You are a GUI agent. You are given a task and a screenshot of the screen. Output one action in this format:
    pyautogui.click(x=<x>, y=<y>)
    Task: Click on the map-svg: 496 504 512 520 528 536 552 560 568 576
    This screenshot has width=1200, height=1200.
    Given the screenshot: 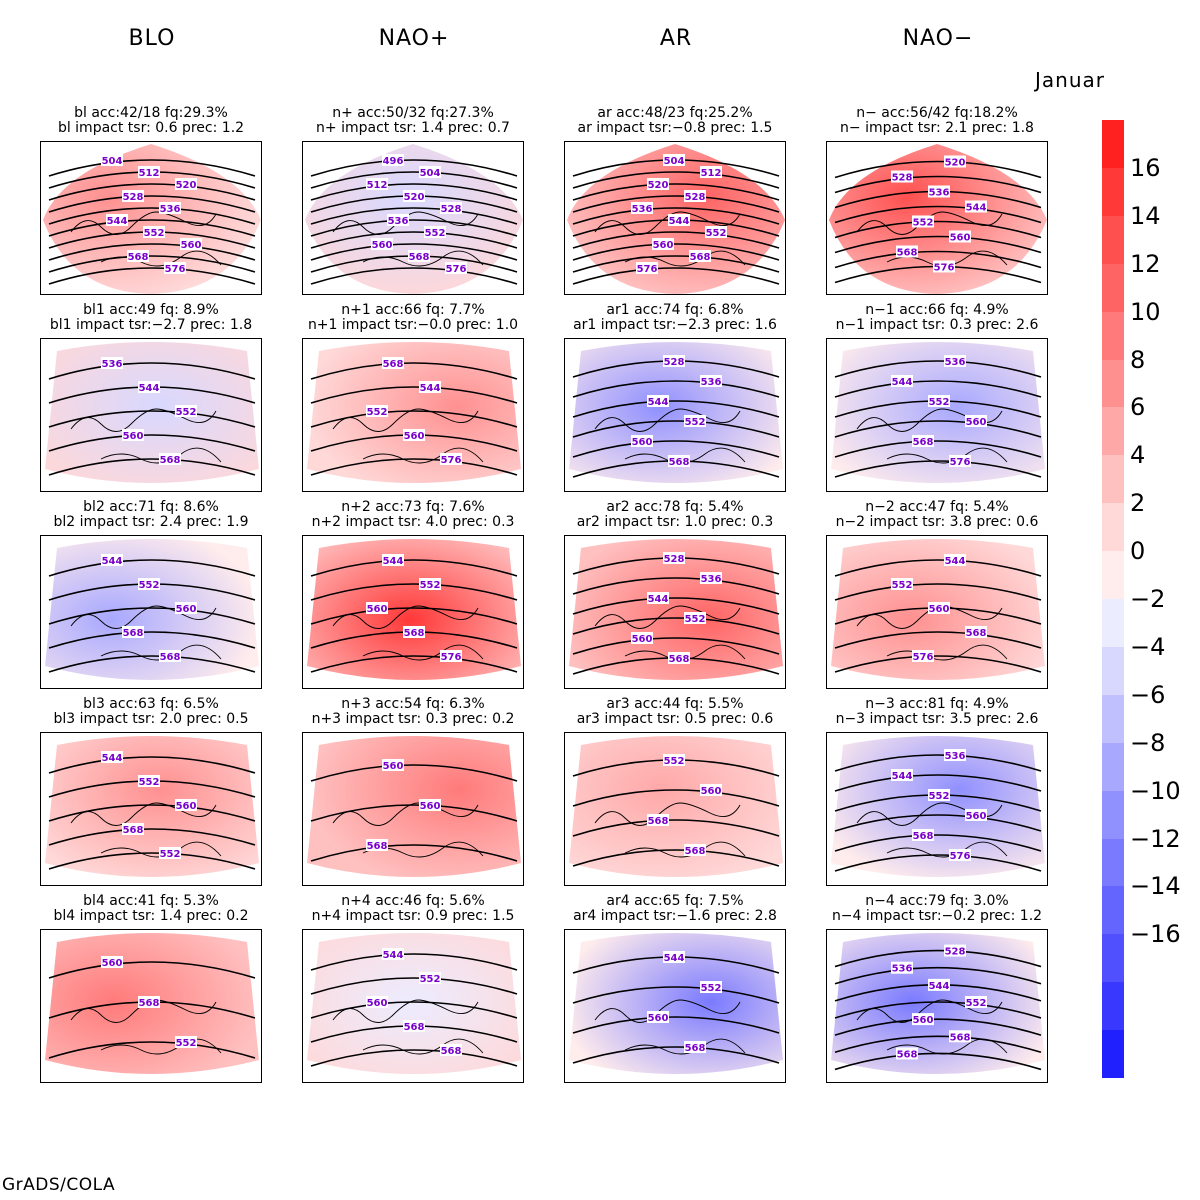 What is the action you would take?
    pyautogui.click(x=414, y=219)
    